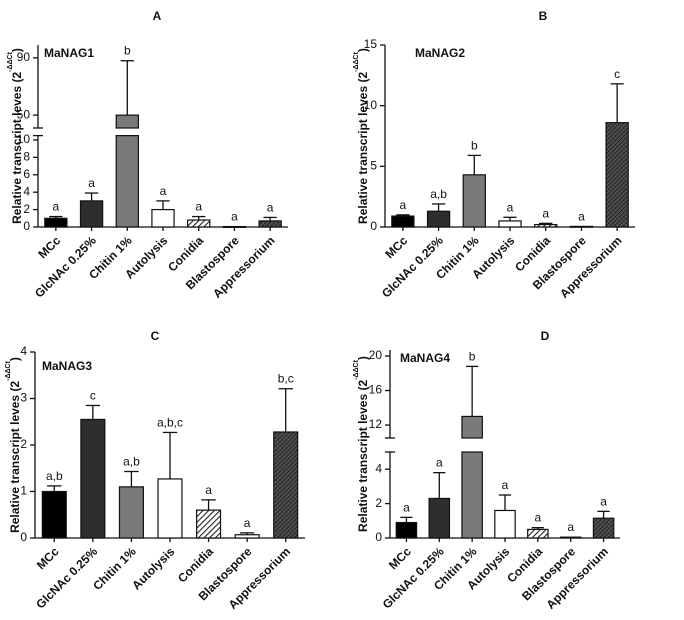  I want to click on y-tick-label: 6, so click(26, 174).